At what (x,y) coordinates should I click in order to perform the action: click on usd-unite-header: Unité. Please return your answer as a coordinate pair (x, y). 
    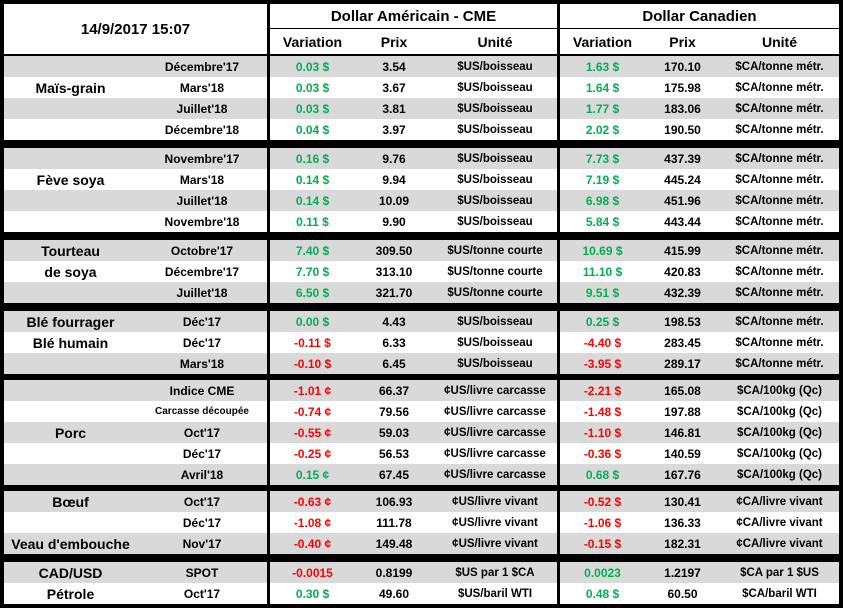
    Looking at the image, I should click on (495, 41).